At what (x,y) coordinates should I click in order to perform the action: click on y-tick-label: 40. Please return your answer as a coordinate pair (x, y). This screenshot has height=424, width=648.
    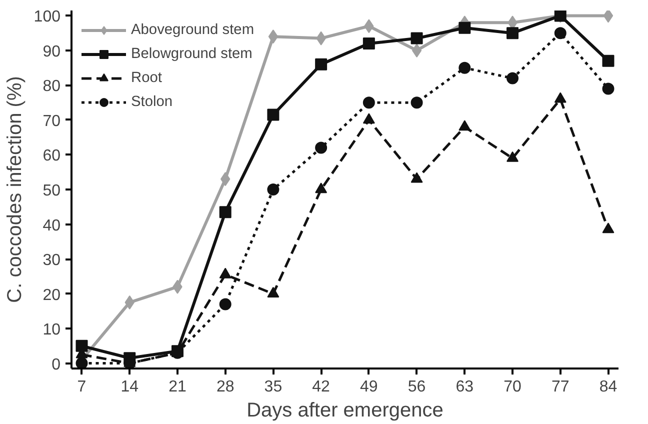
    Looking at the image, I should click on (51, 225).